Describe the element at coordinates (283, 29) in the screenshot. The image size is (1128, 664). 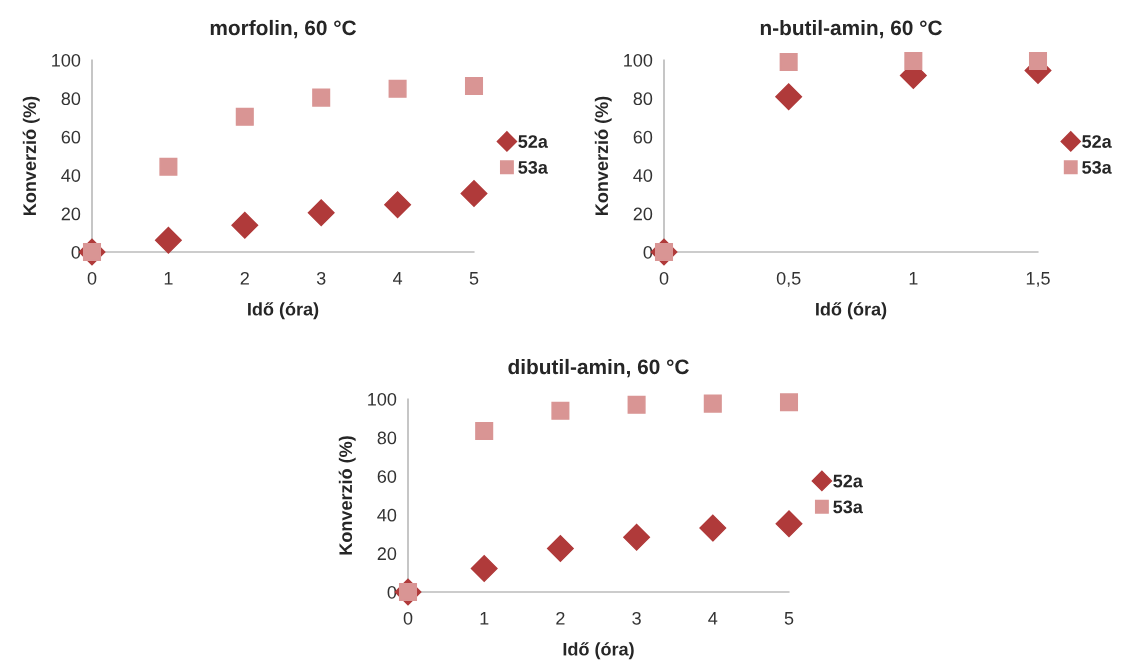
I see `chart-title: morfolin, 60 °C` at that location.